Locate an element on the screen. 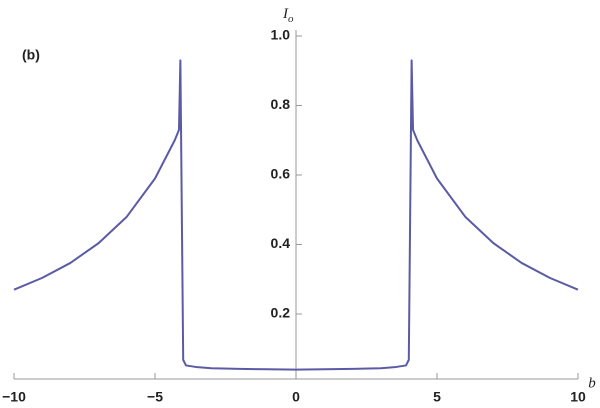 This screenshot has width=600, height=408. y-tick-label: 0.2 is located at coordinates (281, 313).